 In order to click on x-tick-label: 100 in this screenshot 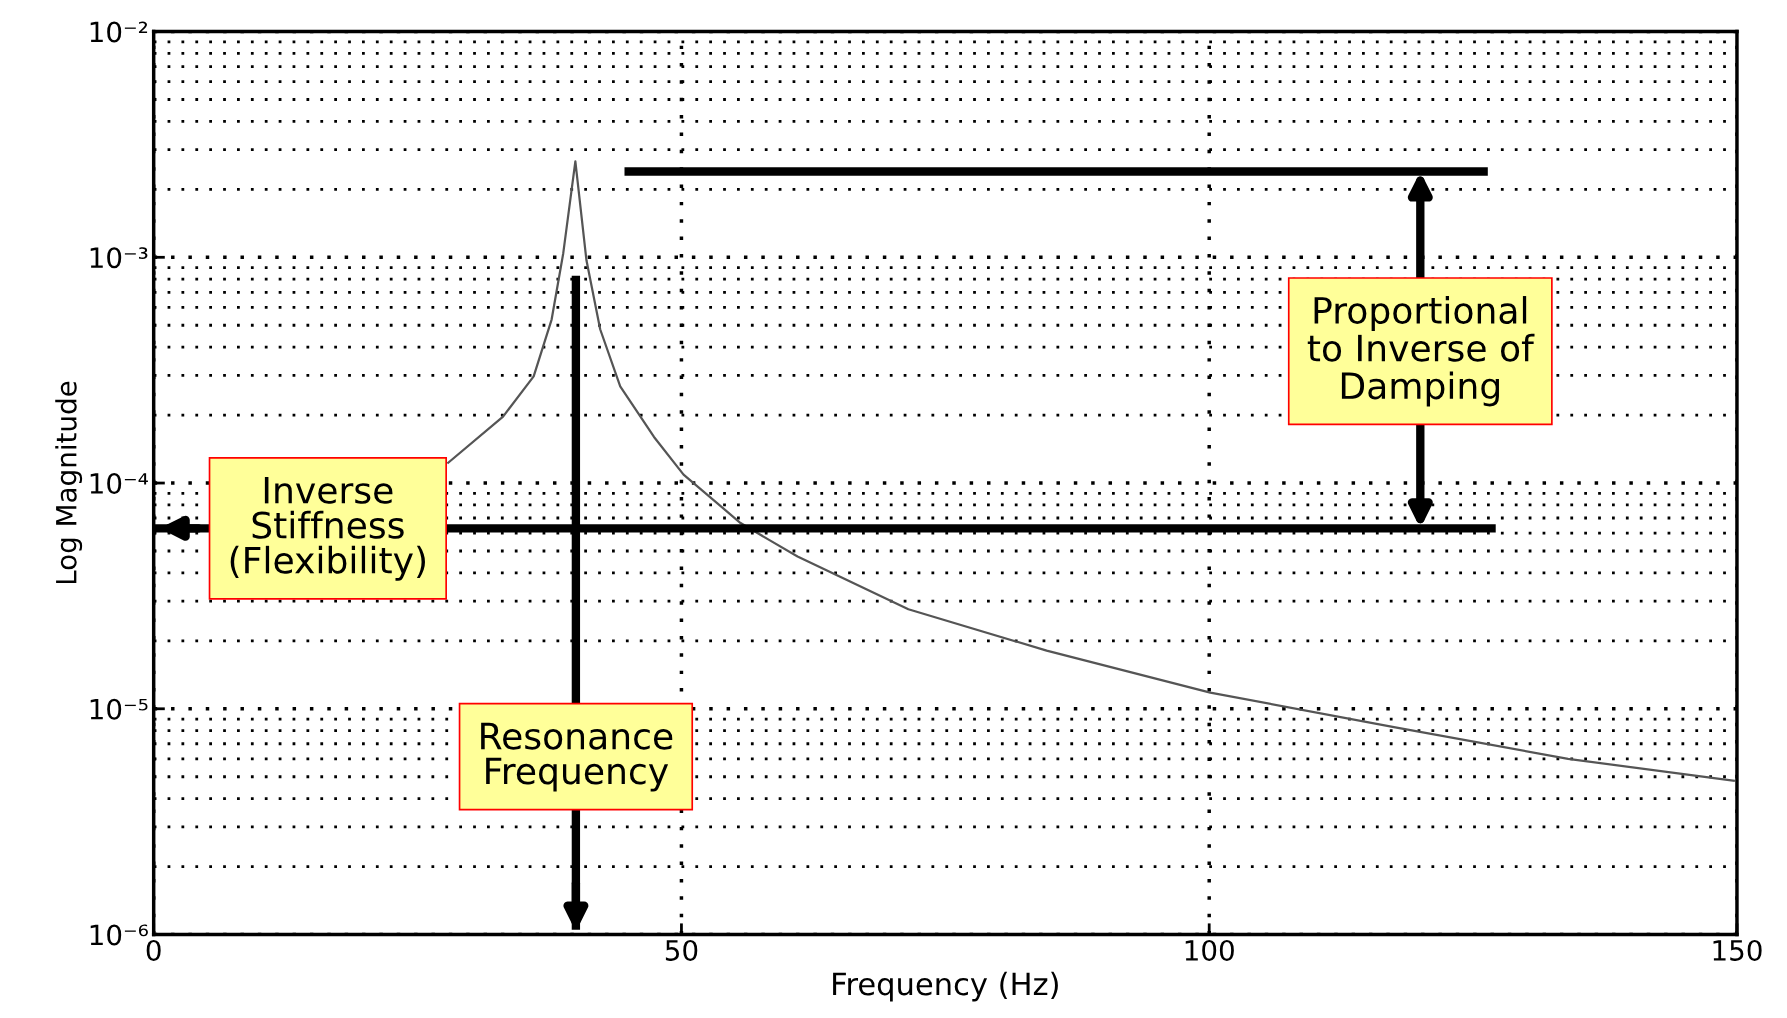, I will do `click(1209, 950)`.